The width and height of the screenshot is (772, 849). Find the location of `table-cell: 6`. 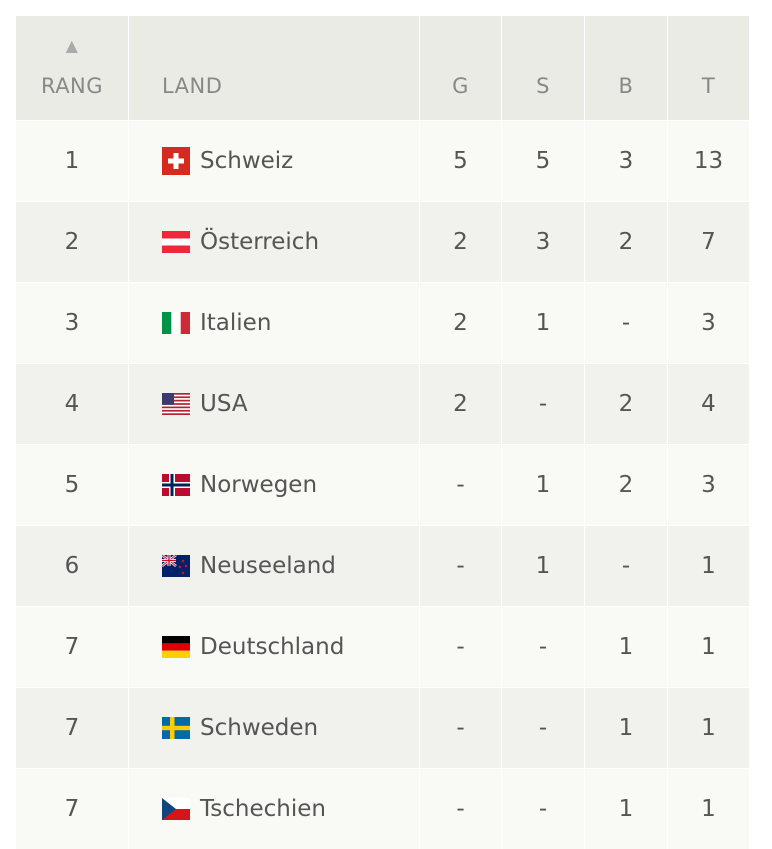

table-cell: 6 is located at coordinates (72, 566).